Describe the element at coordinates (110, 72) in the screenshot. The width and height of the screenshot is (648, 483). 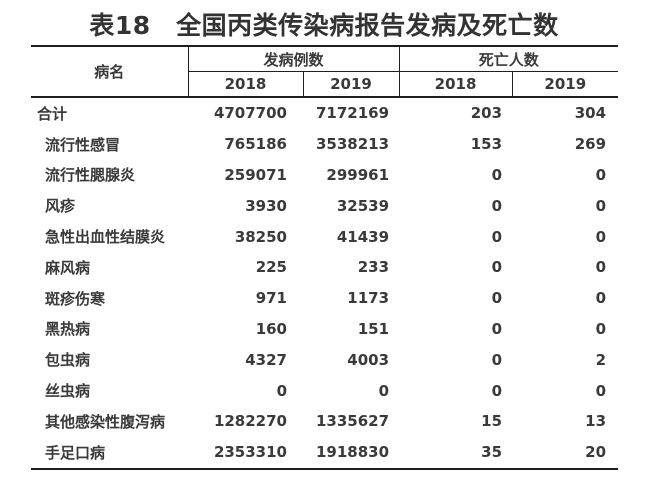
I see `column-header-disease: 病名` at that location.